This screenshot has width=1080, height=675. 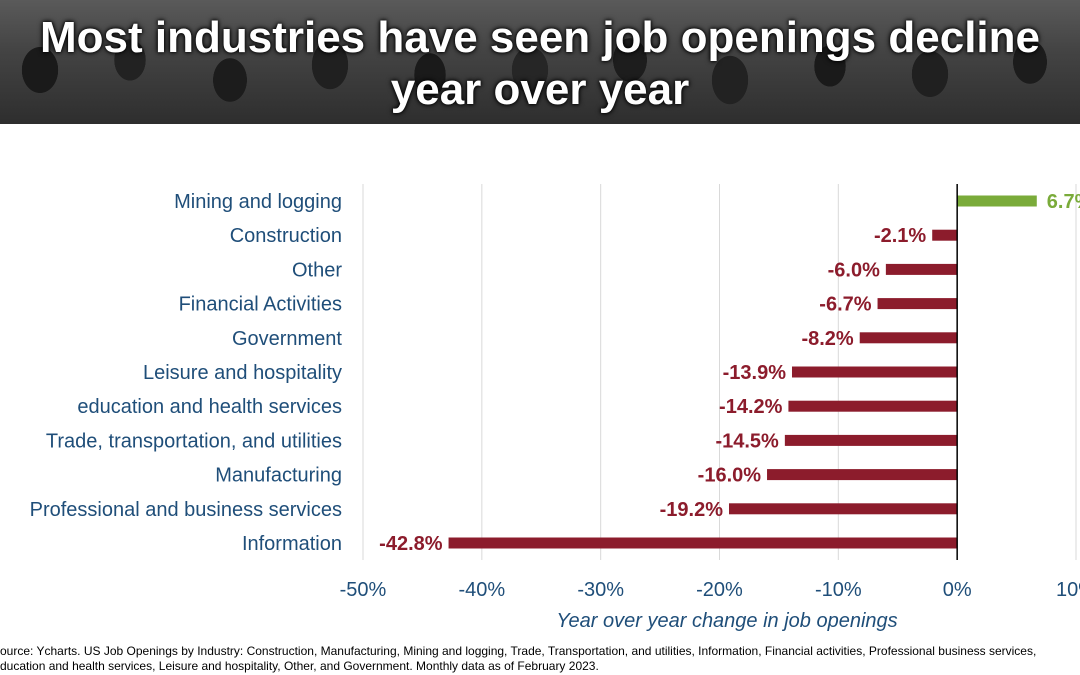 What do you see at coordinates (286, 236) in the screenshot?
I see `category-label: Construction` at bounding box center [286, 236].